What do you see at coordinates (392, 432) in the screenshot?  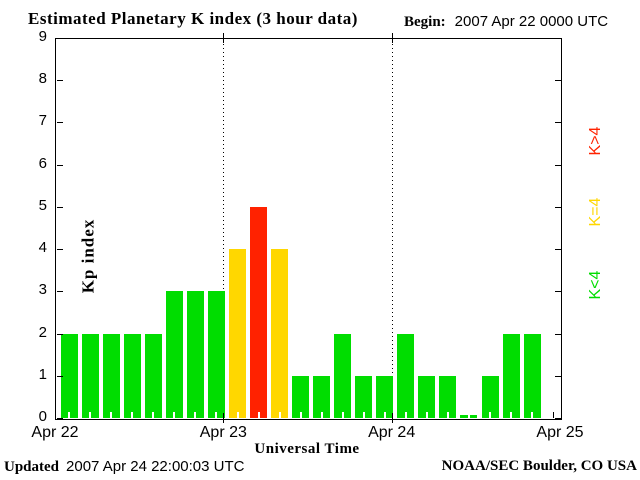 I see `x-tick-label: Apr 24` at bounding box center [392, 432].